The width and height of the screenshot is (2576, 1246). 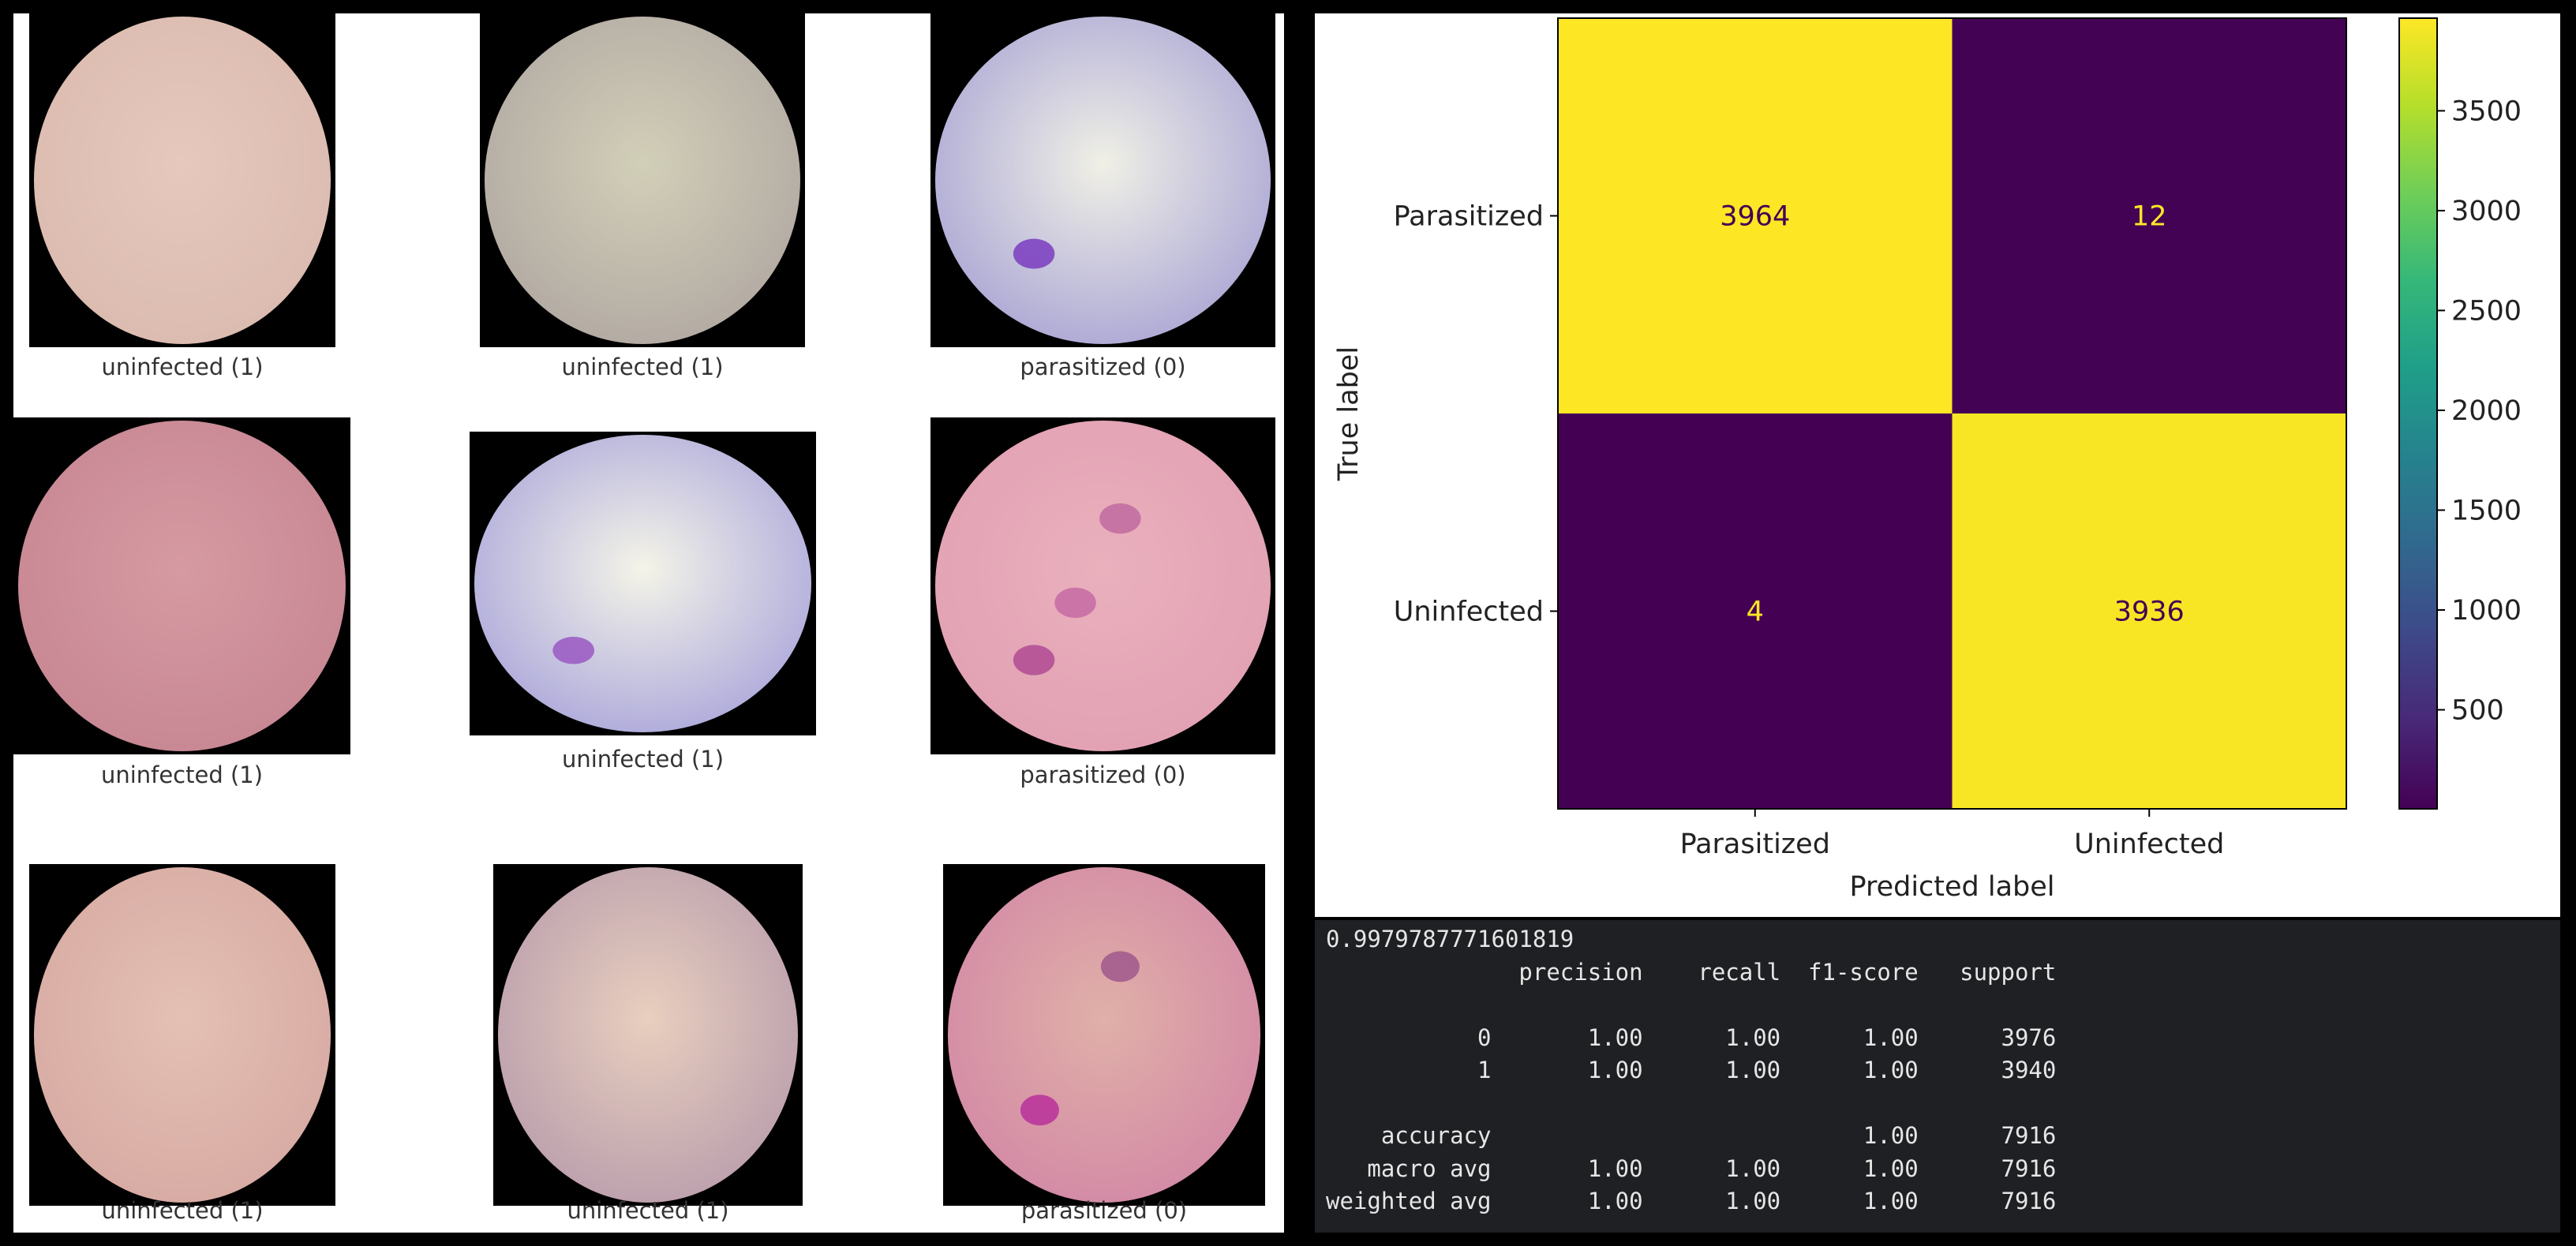 What do you see at coordinates (1943, 1201) in the screenshot?
I see `report-row: weighted avg 1.00 1.00 1.00 7916` at bounding box center [1943, 1201].